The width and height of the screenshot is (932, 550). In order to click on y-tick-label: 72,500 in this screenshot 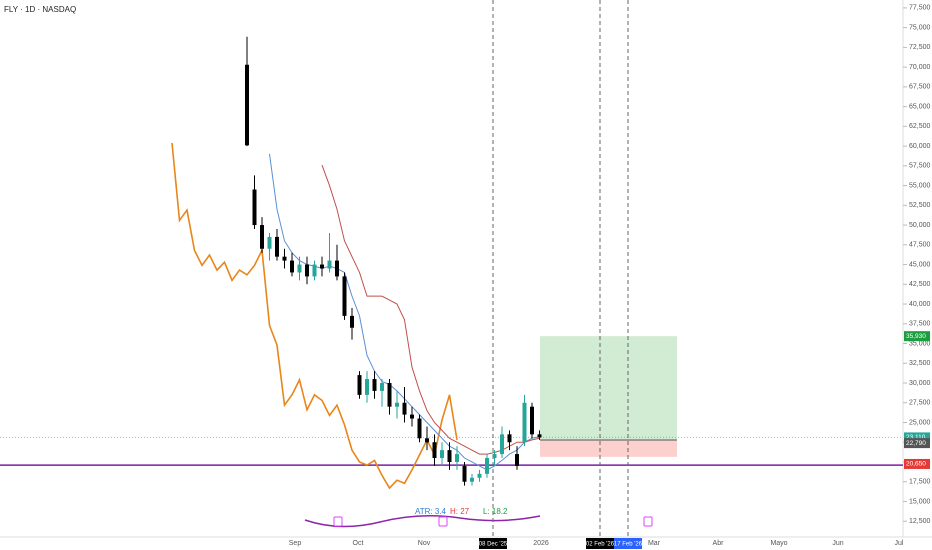, I will do `click(920, 47)`.